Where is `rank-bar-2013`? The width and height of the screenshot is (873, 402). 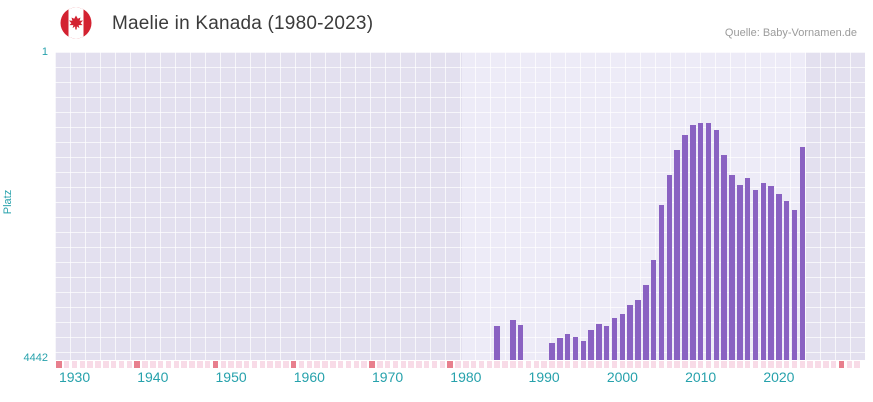 rank-bar-2013 is located at coordinates (724, 257).